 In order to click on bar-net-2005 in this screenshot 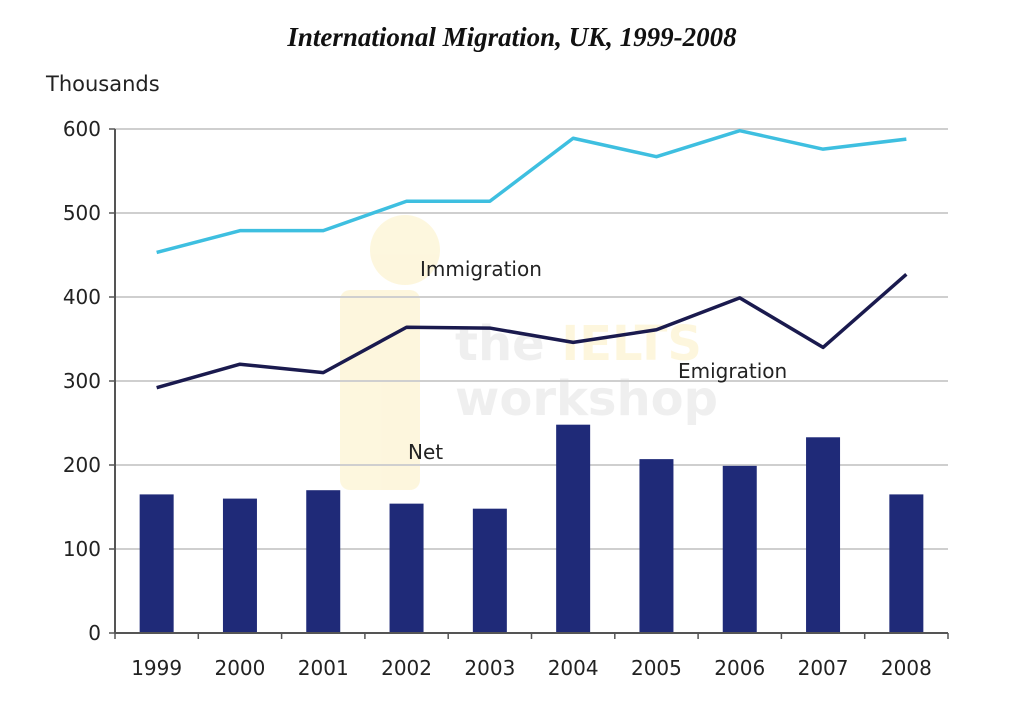, I will do `click(656, 546)`.